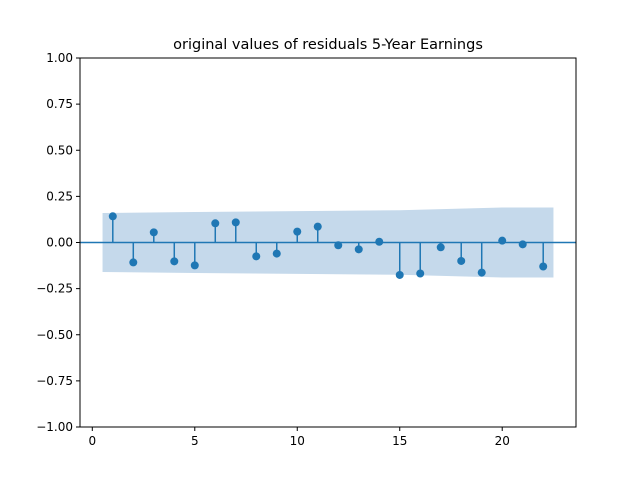  I want to click on y-tick-label: 0.25, so click(59, 196).